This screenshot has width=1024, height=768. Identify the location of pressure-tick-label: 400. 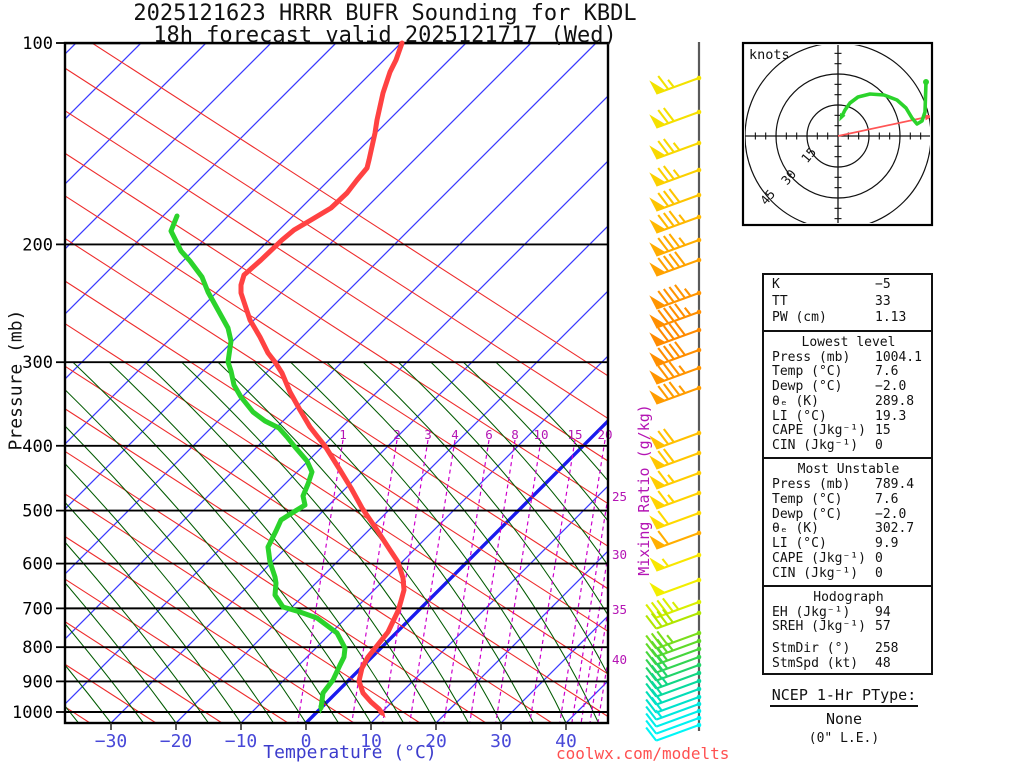
(37, 447).